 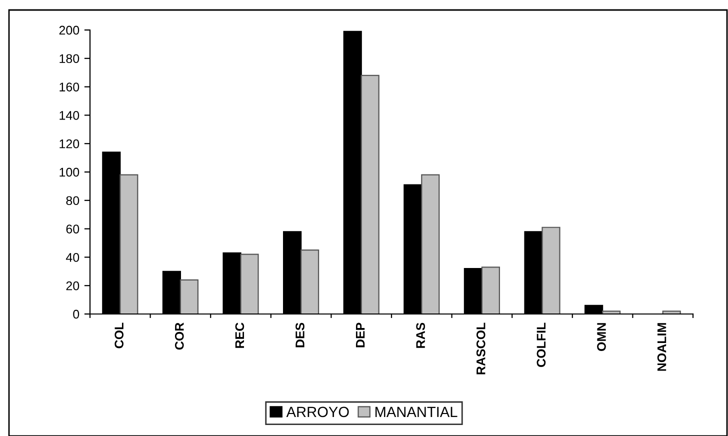 I want to click on y-tick-label: 20, so click(x=73, y=285).